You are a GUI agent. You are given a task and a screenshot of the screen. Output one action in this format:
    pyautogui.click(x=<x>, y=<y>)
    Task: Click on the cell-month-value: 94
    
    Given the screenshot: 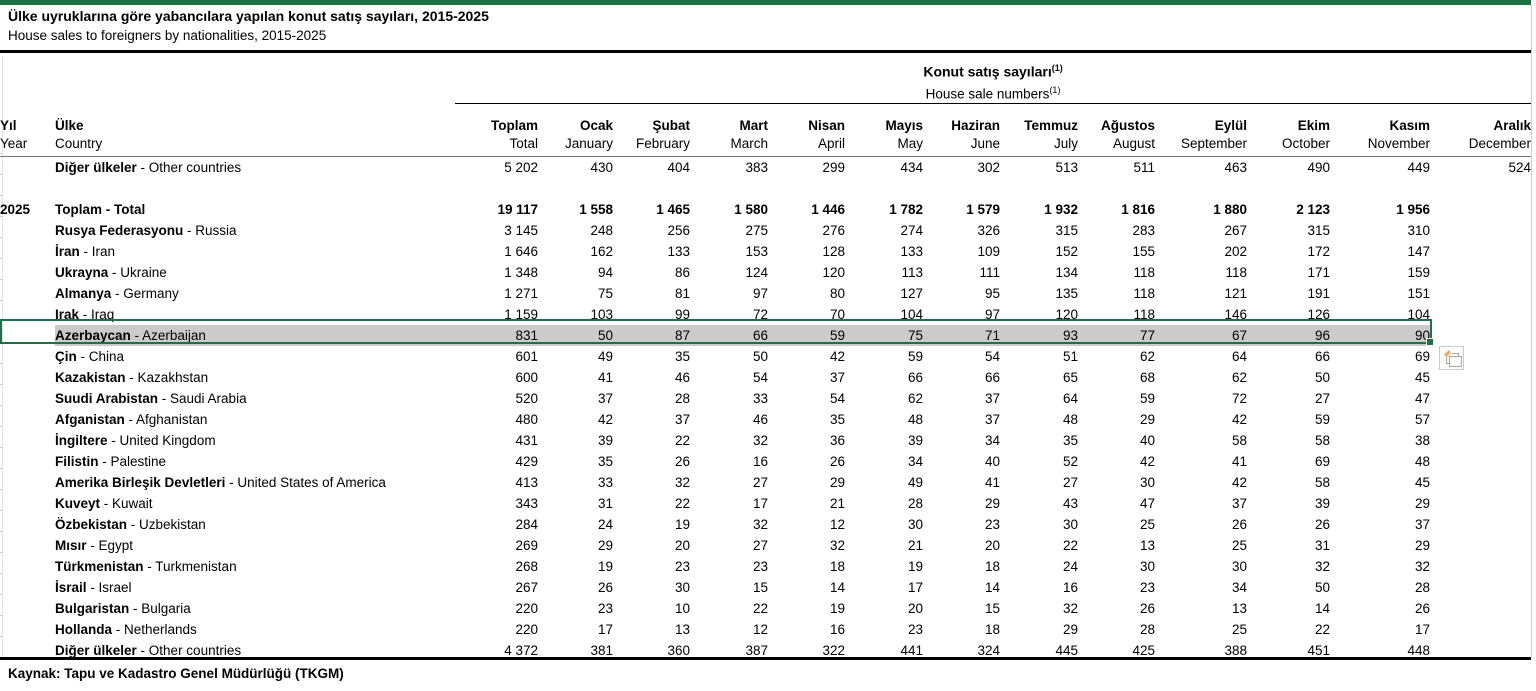 What is the action you would take?
    pyautogui.click(x=605, y=272)
    